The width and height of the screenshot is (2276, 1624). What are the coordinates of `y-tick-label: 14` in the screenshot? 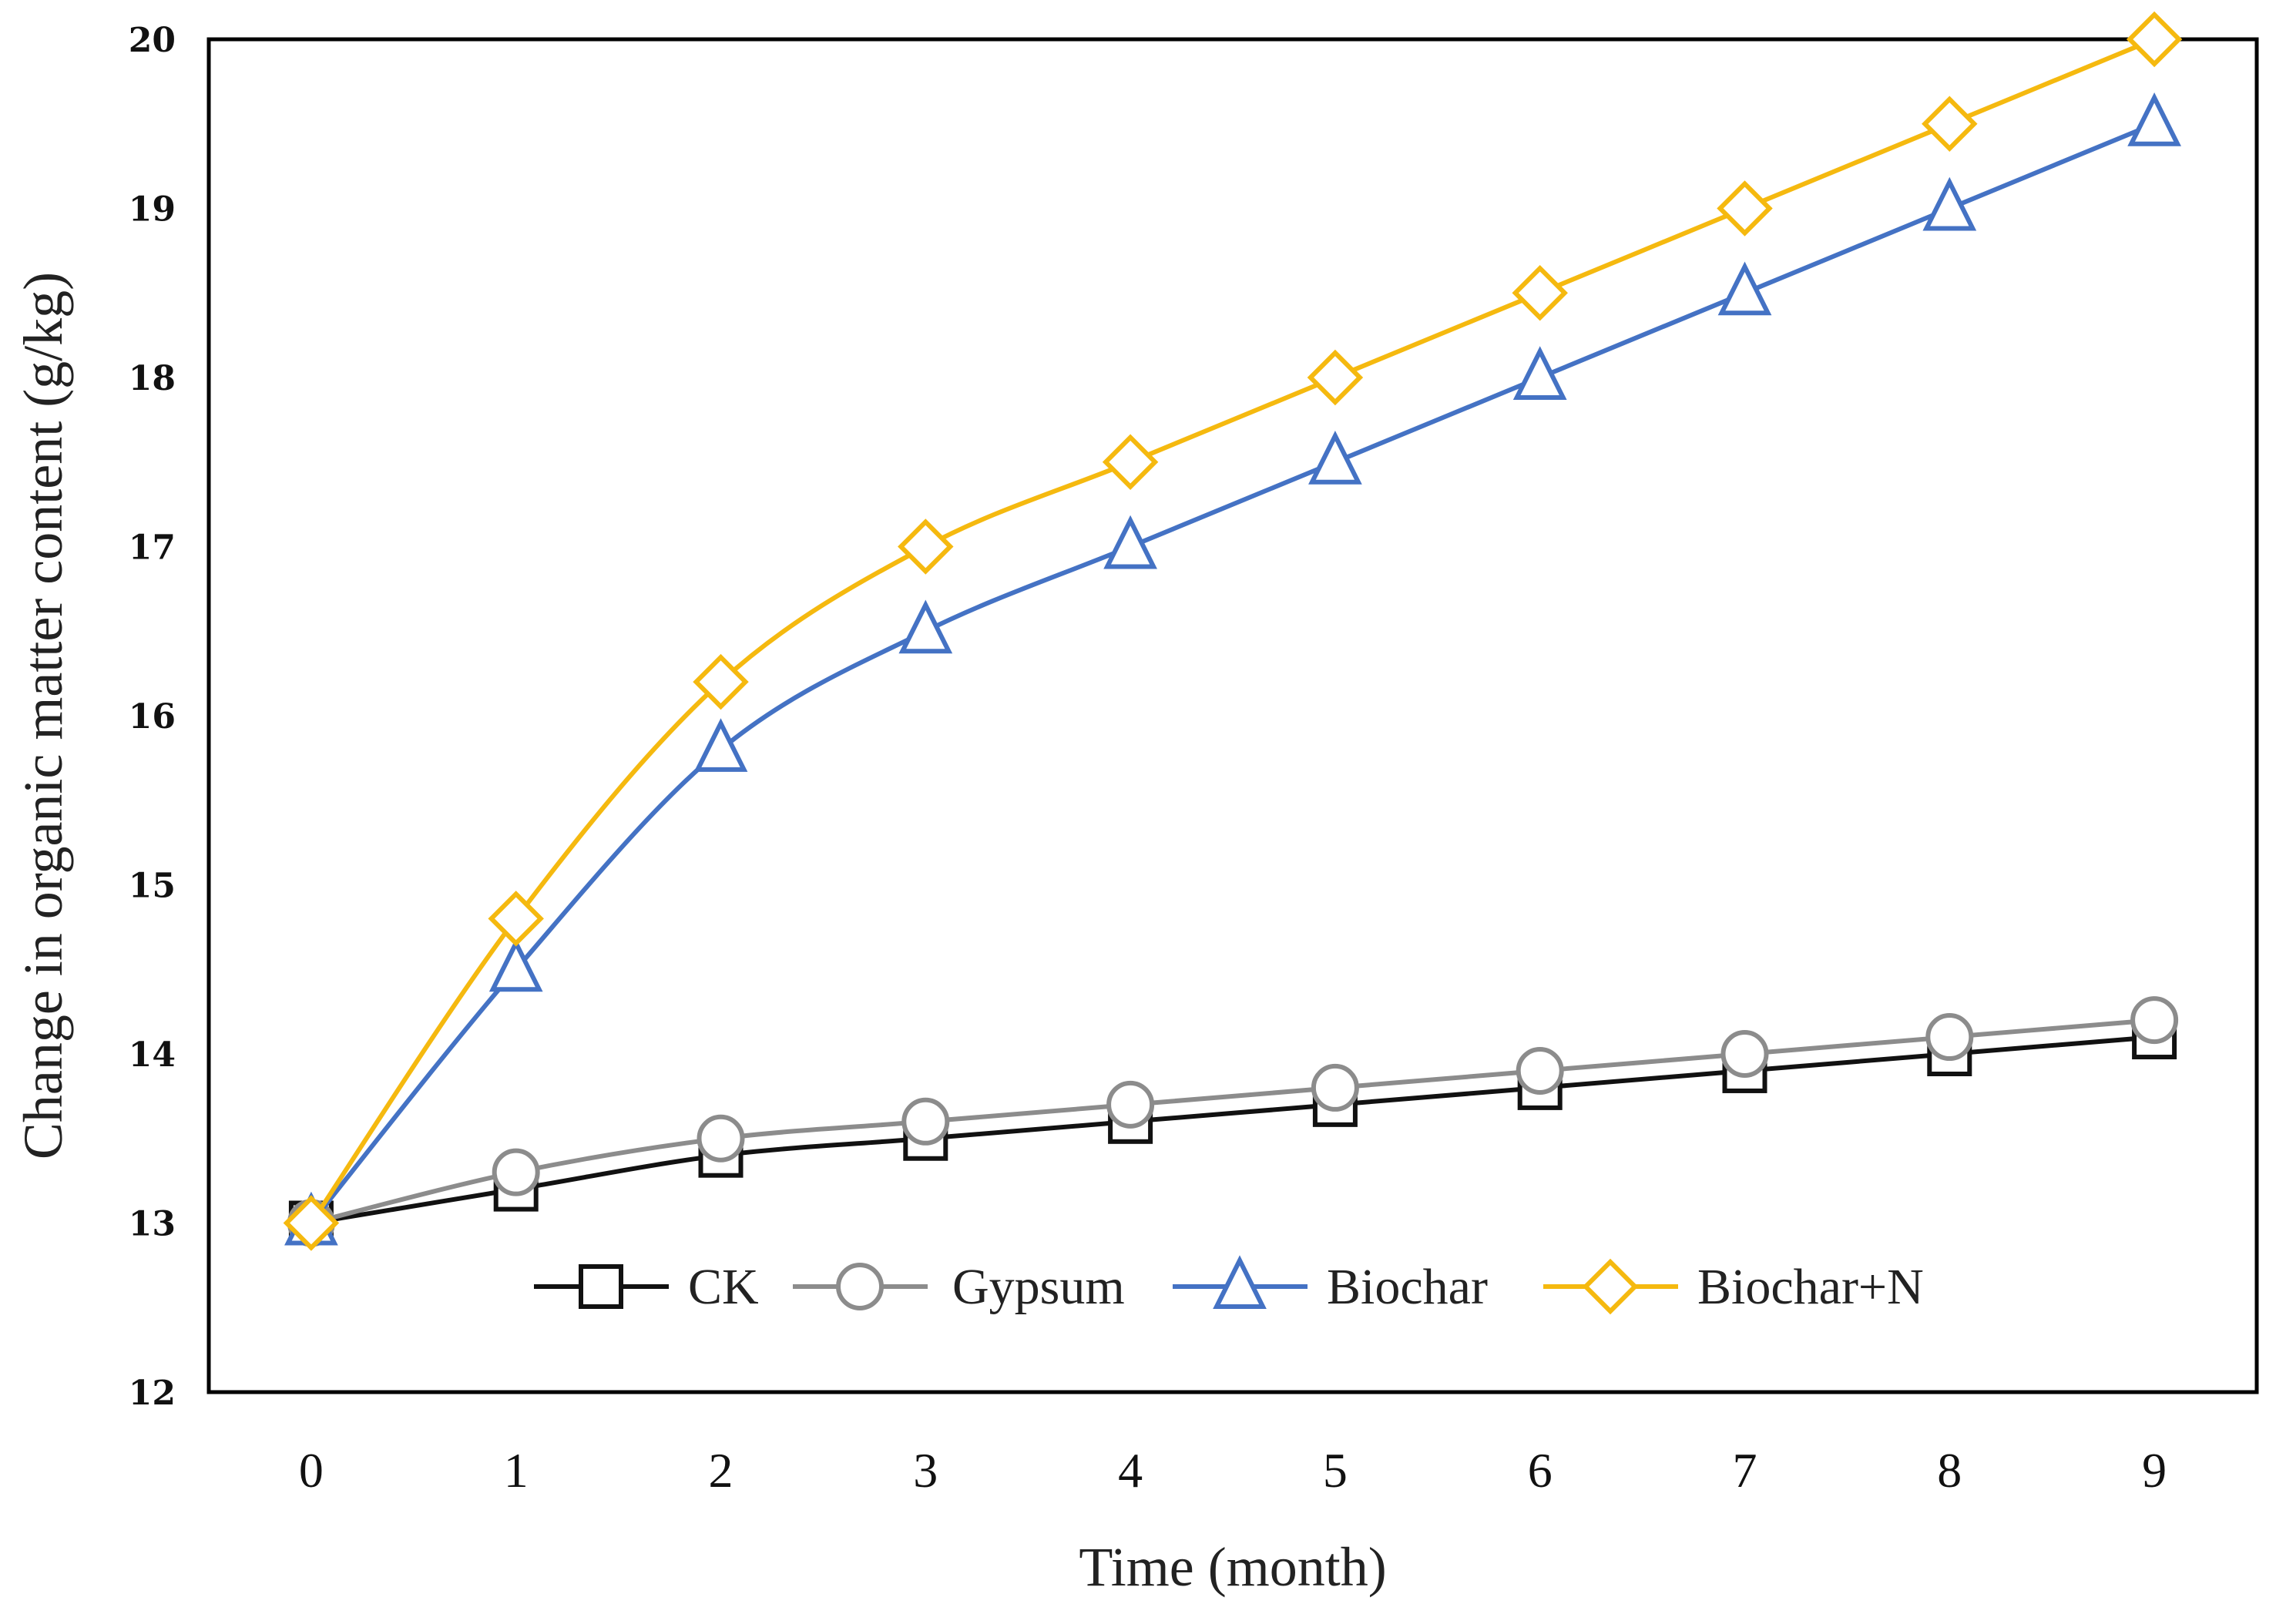 It's located at (152, 1055).